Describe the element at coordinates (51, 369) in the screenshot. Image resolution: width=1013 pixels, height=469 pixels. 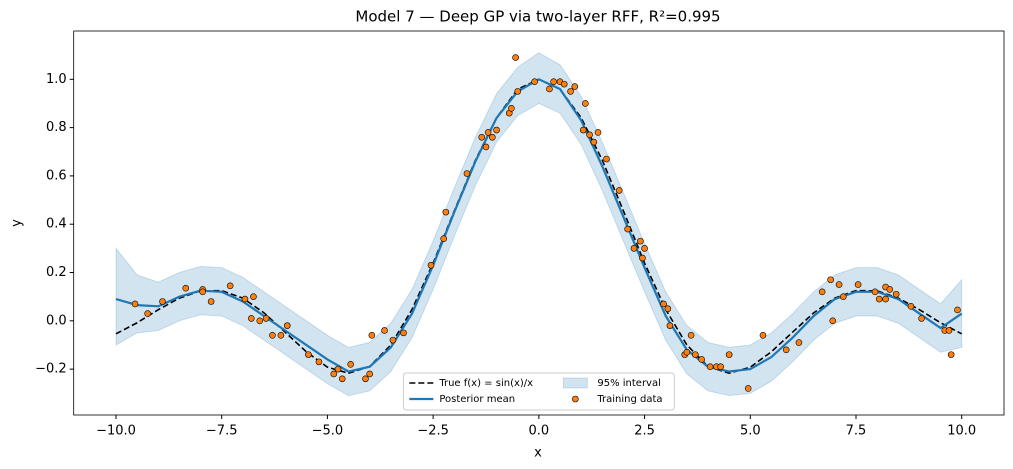
I see `y-tick-label: −0.2` at that location.